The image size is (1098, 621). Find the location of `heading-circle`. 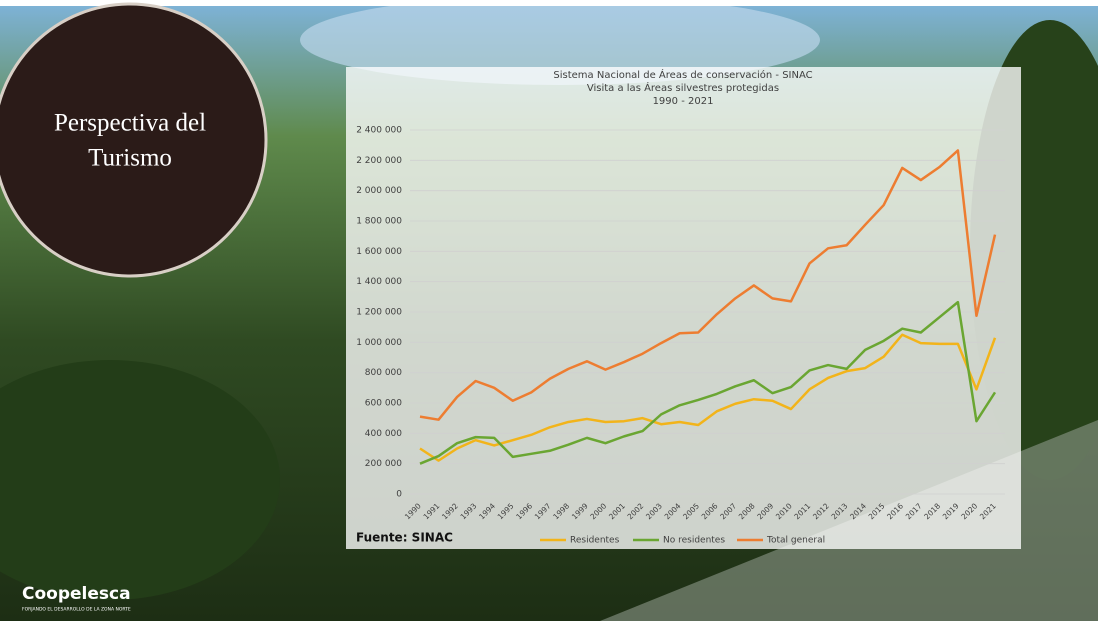

heading-circle is located at coordinates (134, 140).